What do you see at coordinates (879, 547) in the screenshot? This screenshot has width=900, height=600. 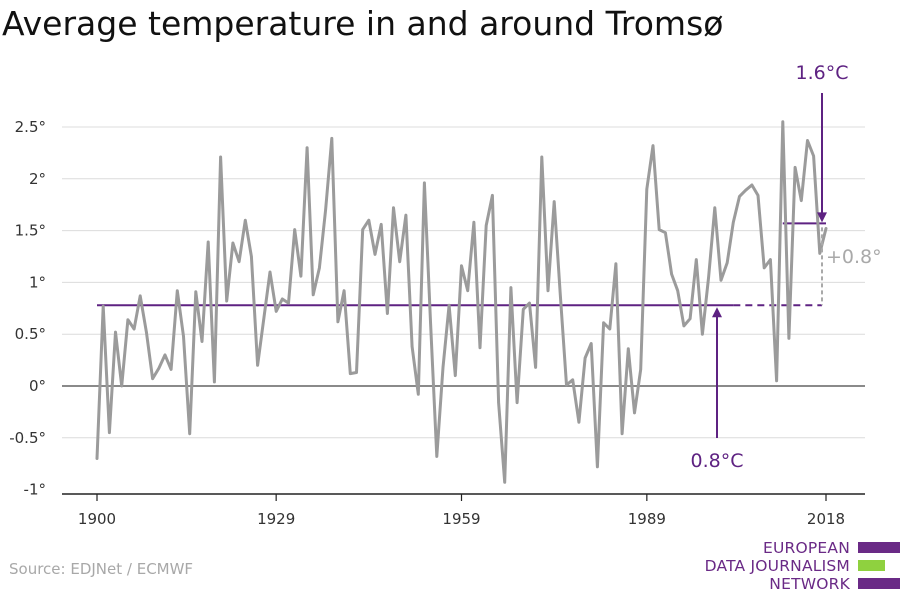 I see `logo-bar-purple-top` at bounding box center [879, 547].